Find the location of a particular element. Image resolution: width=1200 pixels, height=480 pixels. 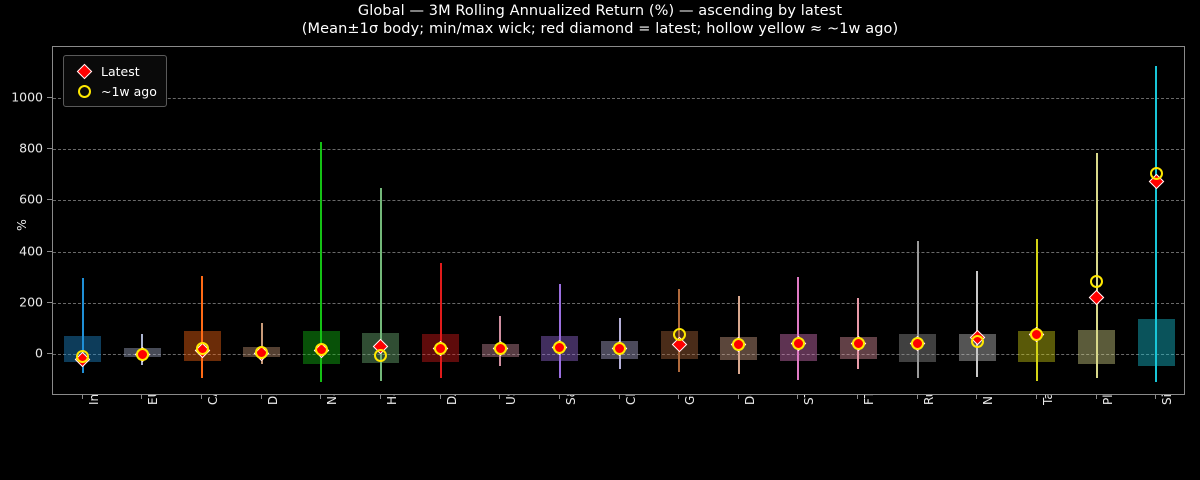

legend-label-week-ago: ~1w ago is located at coordinates (129, 91).